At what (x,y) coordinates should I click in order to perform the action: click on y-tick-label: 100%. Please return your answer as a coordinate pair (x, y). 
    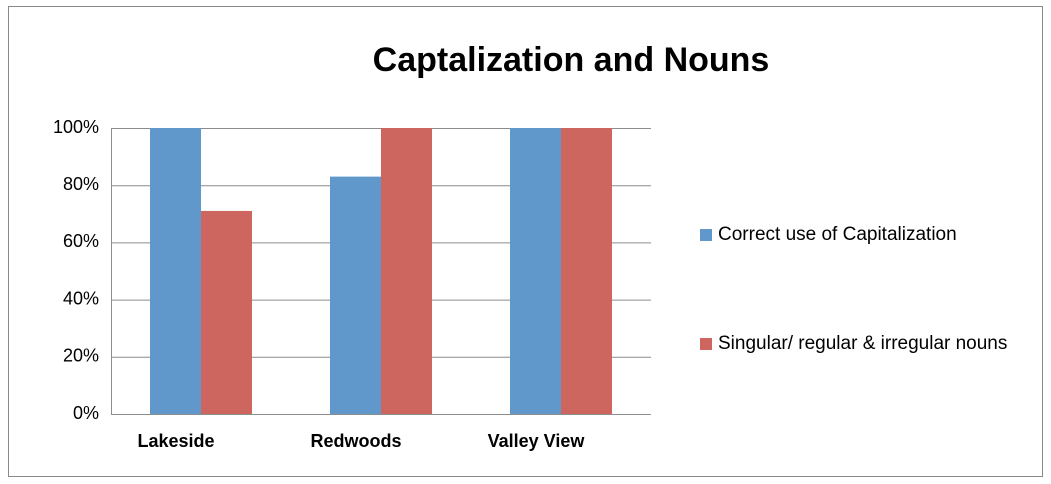
    Looking at the image, I should click on (76, 127).